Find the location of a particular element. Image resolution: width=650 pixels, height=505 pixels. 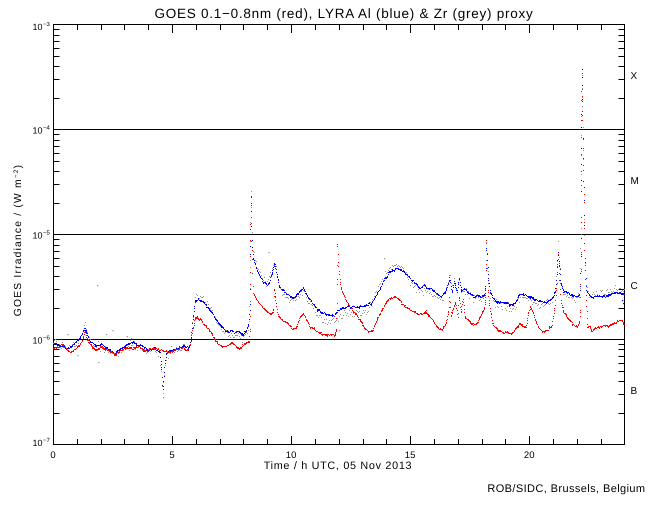

svg-text: GOES Irradiance / (W m−2) is located at coordinates (18, 240).